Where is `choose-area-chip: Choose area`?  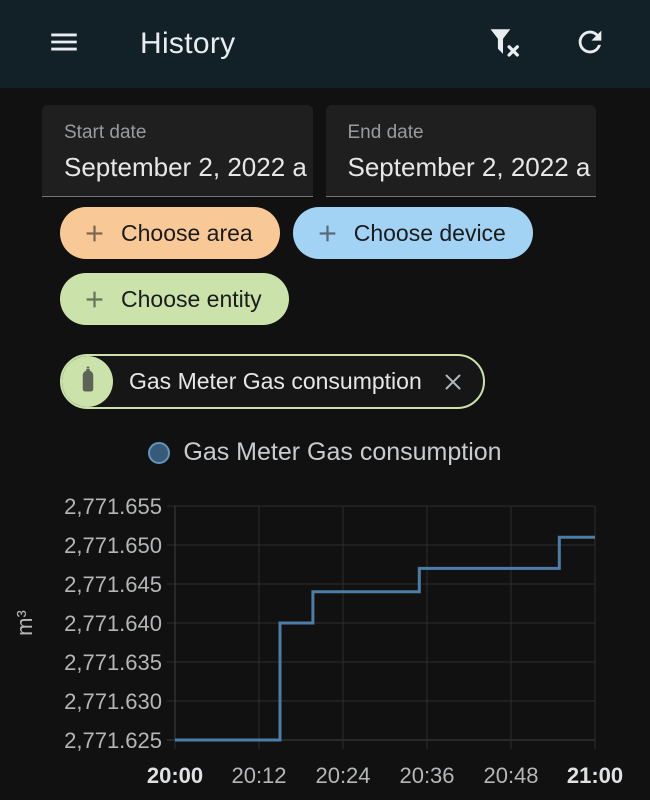
choose-area-chip: Choose area is located at coordinates (170, 233).